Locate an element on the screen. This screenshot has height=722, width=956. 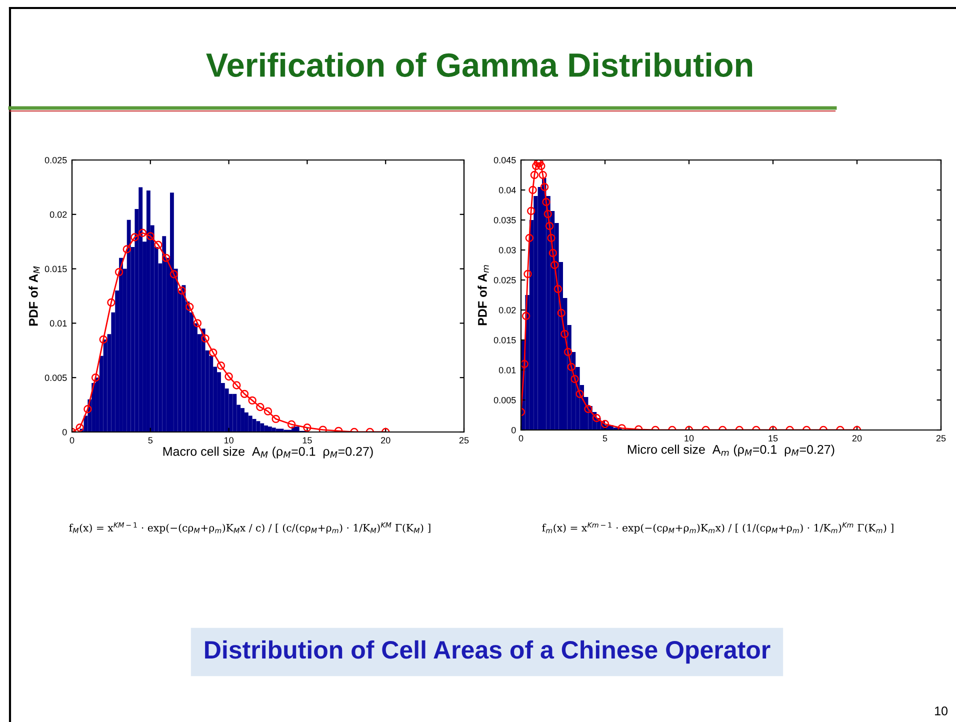
x-axis-title: Micro cell size A$_{m}$ (ρ$_{M}$=0.1 ρ$_{M}$=0.27) is located at coordinates (731, 450).